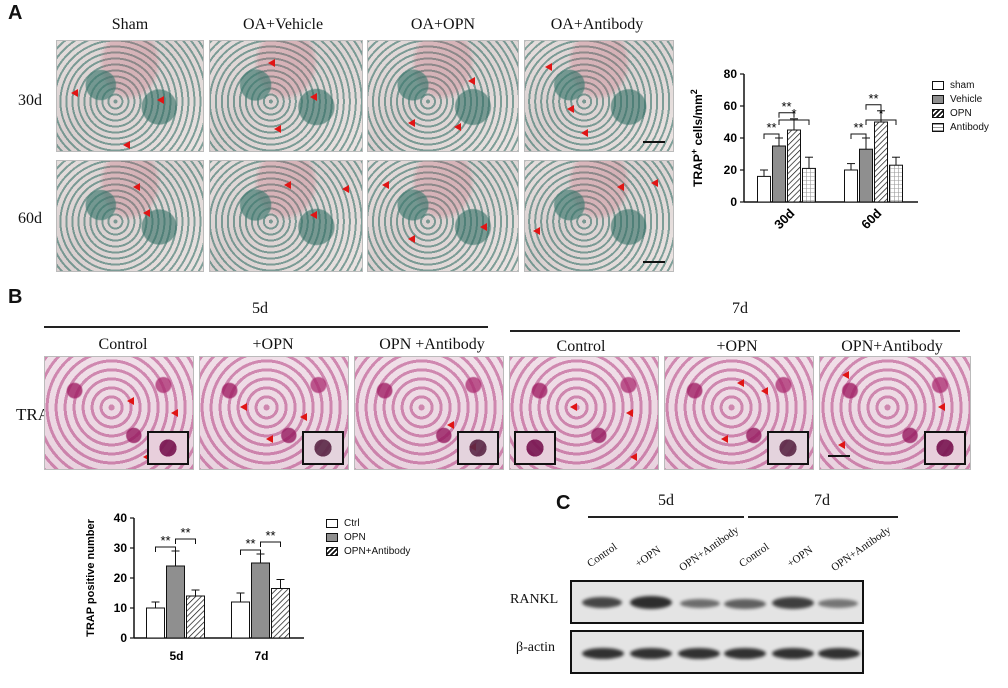 Image resolution: width=1008 pixels, height=688 pixels. Describe the element at coordinates (343, 523) in the screenshot. I see `legend-item-ctrl: Ctrl` at that location.